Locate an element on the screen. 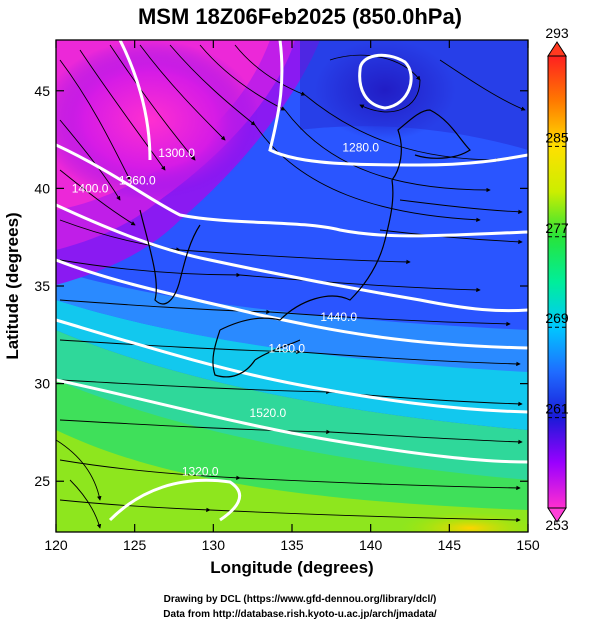  contour-label: 1440.0 is located at coordinates (338, 317).